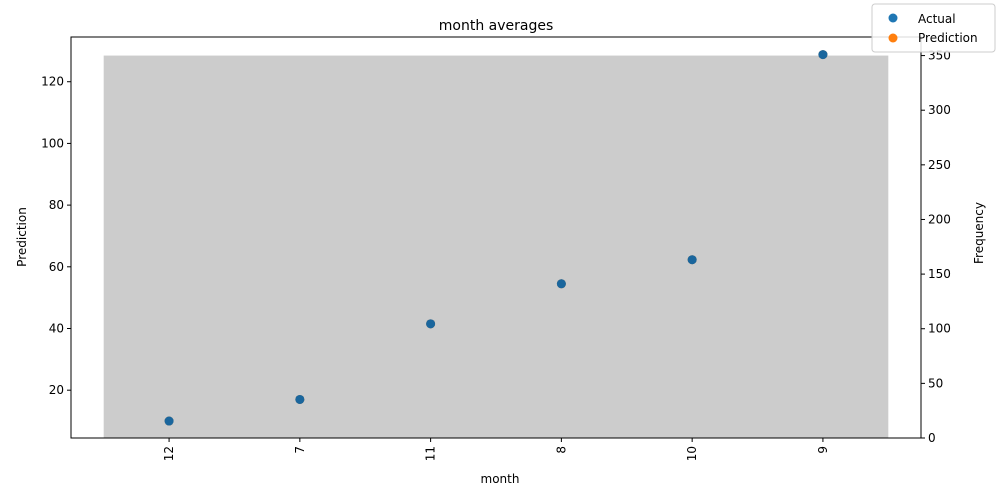  I want to click on y2-tick-label-200: 200, so click(939, 219).